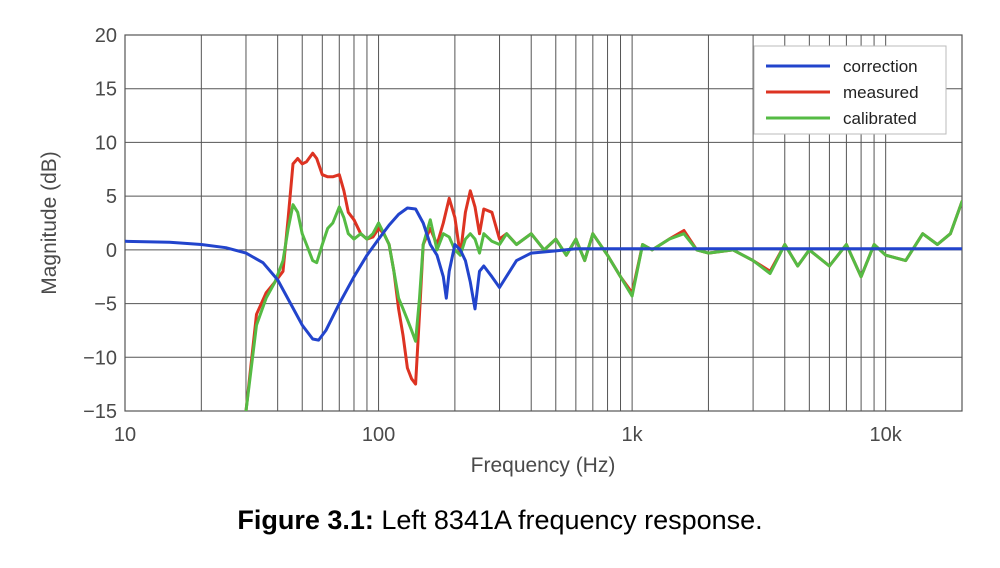  Describe the element at coordinates (543, 465) in the screenshot. I see `x-axis-title: Frequency (Hz)` at that location.